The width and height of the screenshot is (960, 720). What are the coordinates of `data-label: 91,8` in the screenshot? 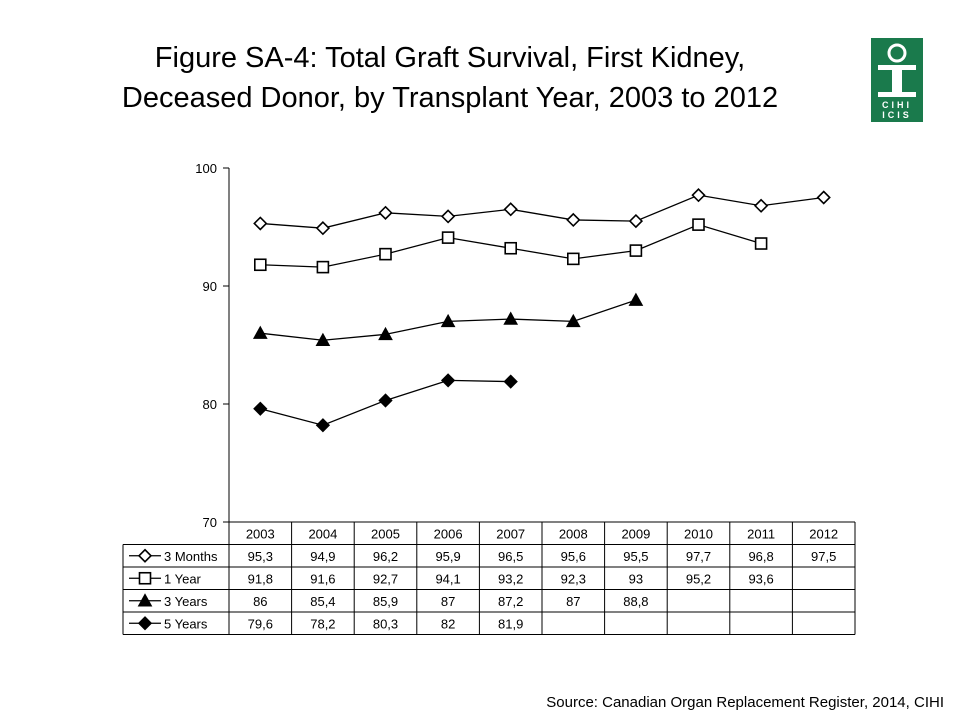 It's located at (260, 578).